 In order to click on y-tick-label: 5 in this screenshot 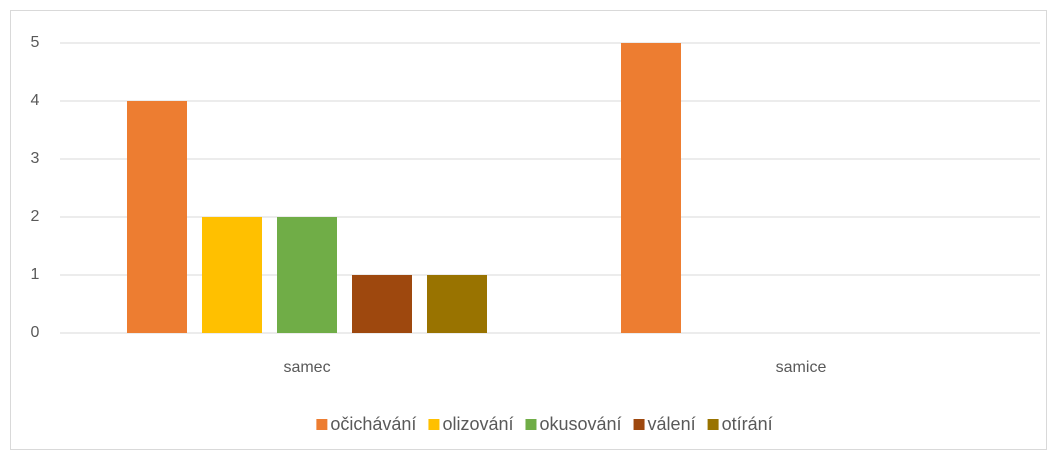, I will do `click(35, 42)`.